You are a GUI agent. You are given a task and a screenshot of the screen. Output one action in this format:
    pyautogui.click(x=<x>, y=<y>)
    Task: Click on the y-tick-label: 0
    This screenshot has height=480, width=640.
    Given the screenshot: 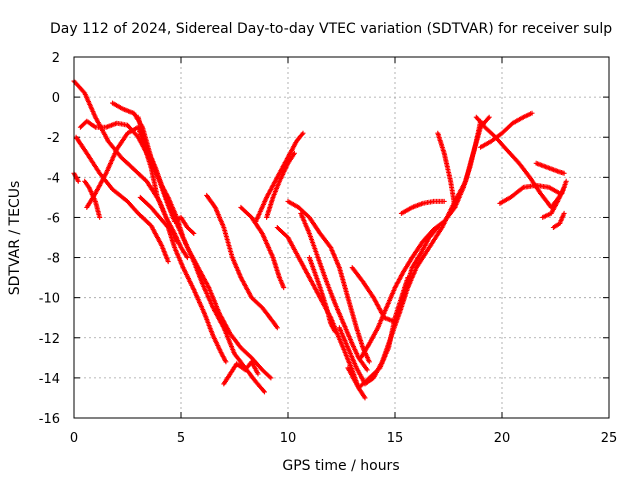 What is the action you would take?
    pyautogui.click(x=56, y=98)
    